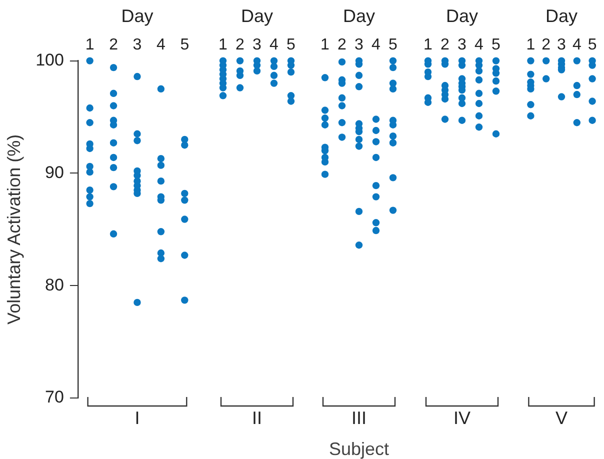 This screenshot has width=604, height=459. I want to click on text: V, so click(561, 418).